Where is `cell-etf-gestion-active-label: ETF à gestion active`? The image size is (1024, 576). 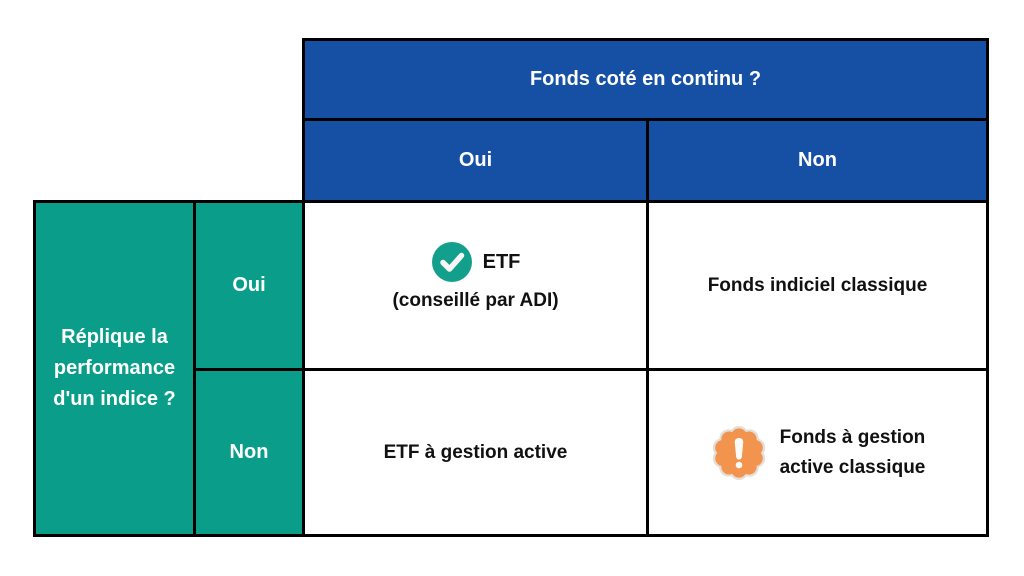 cell-etf-gestion-active-label: ETF à gestion active is located at coordinates (475, 452).